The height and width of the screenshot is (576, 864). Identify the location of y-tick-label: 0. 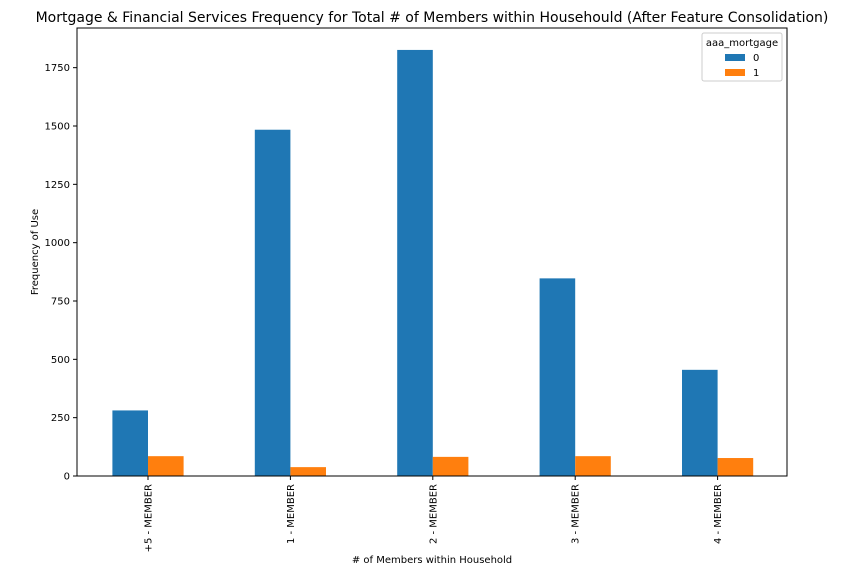
(67, 477).